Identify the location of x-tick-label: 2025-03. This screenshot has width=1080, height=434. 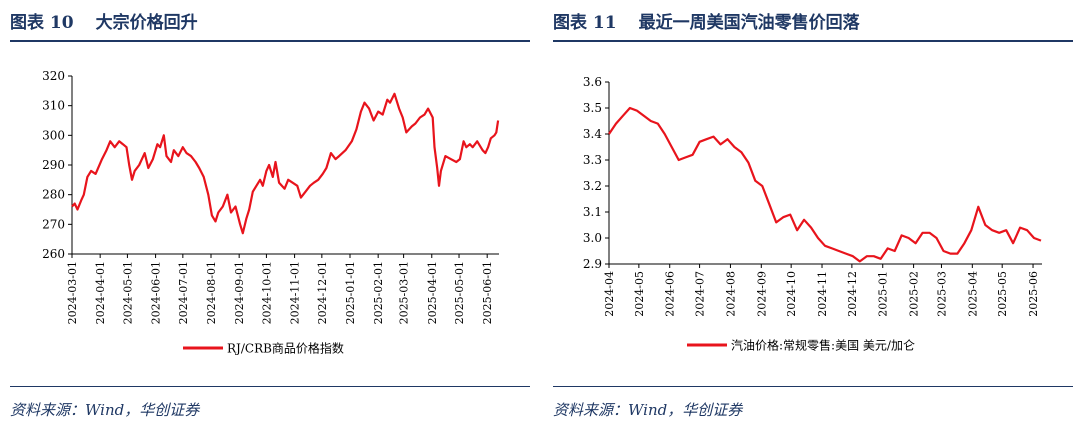
(941, 294).